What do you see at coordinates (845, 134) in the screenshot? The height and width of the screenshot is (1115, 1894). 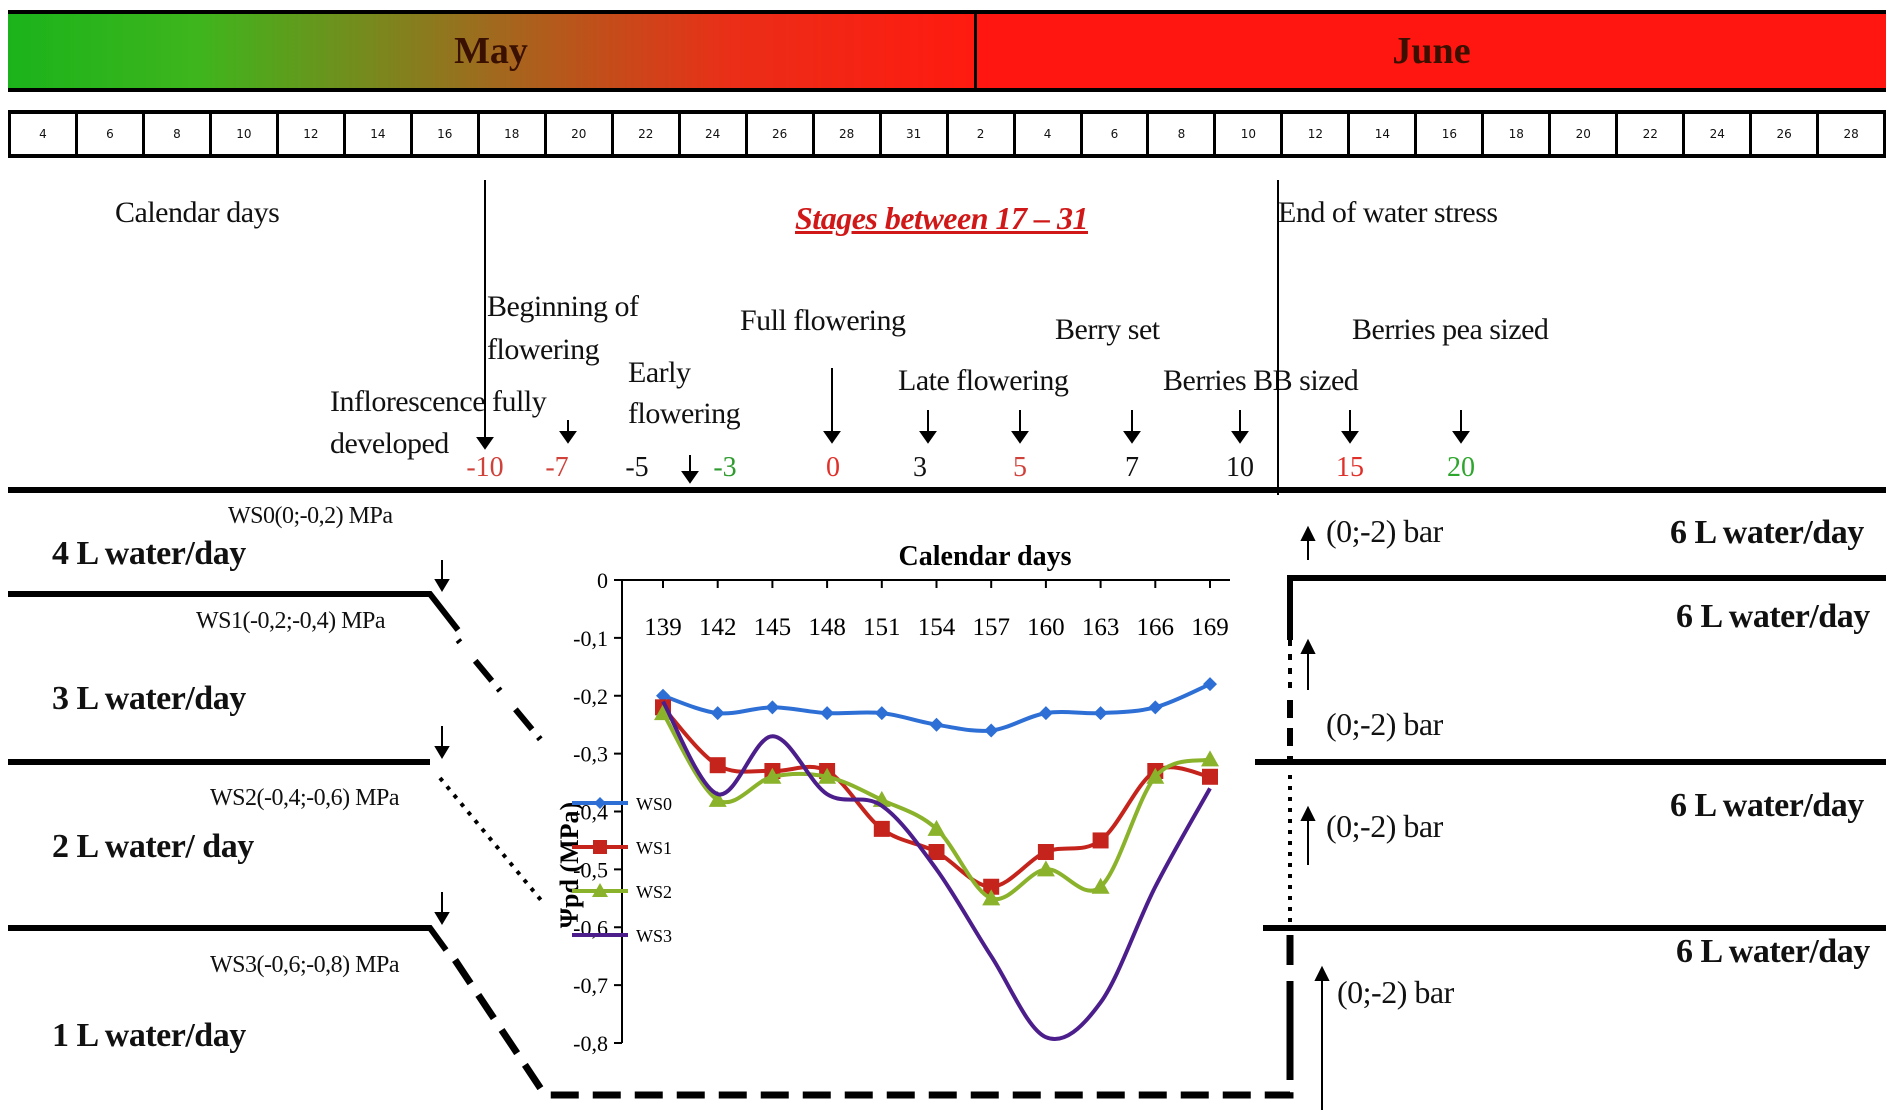 I see `day-cell: 28` at bounding box center [845, 134].